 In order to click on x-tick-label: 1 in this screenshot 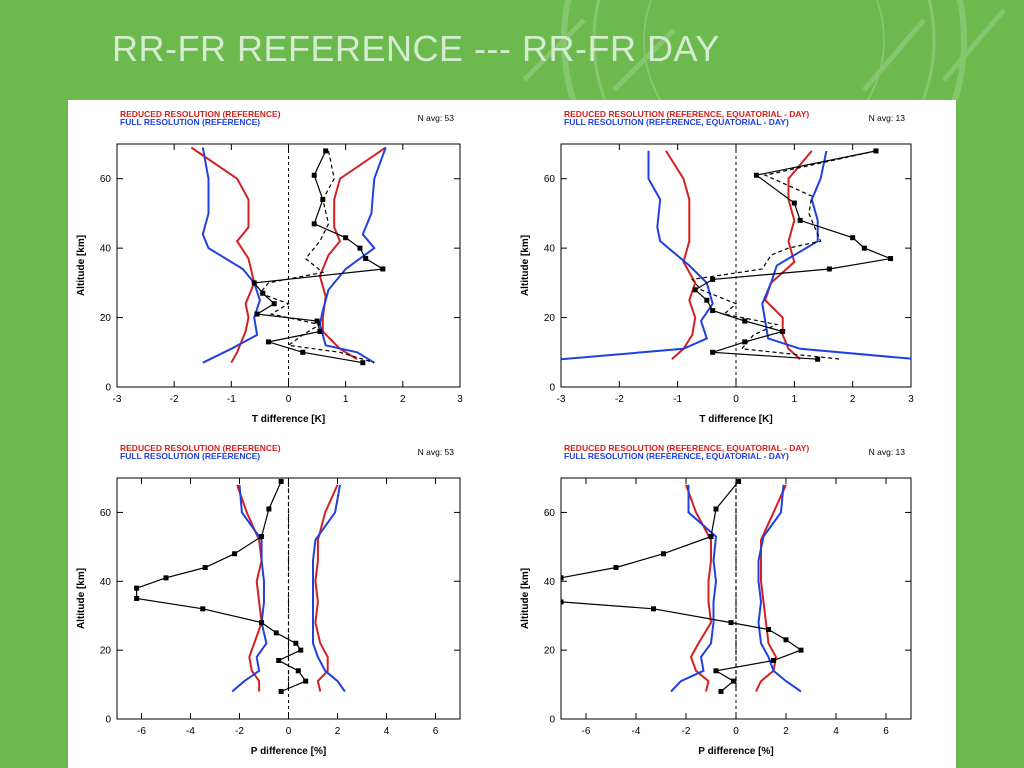, I will do `click(346, 399)`.